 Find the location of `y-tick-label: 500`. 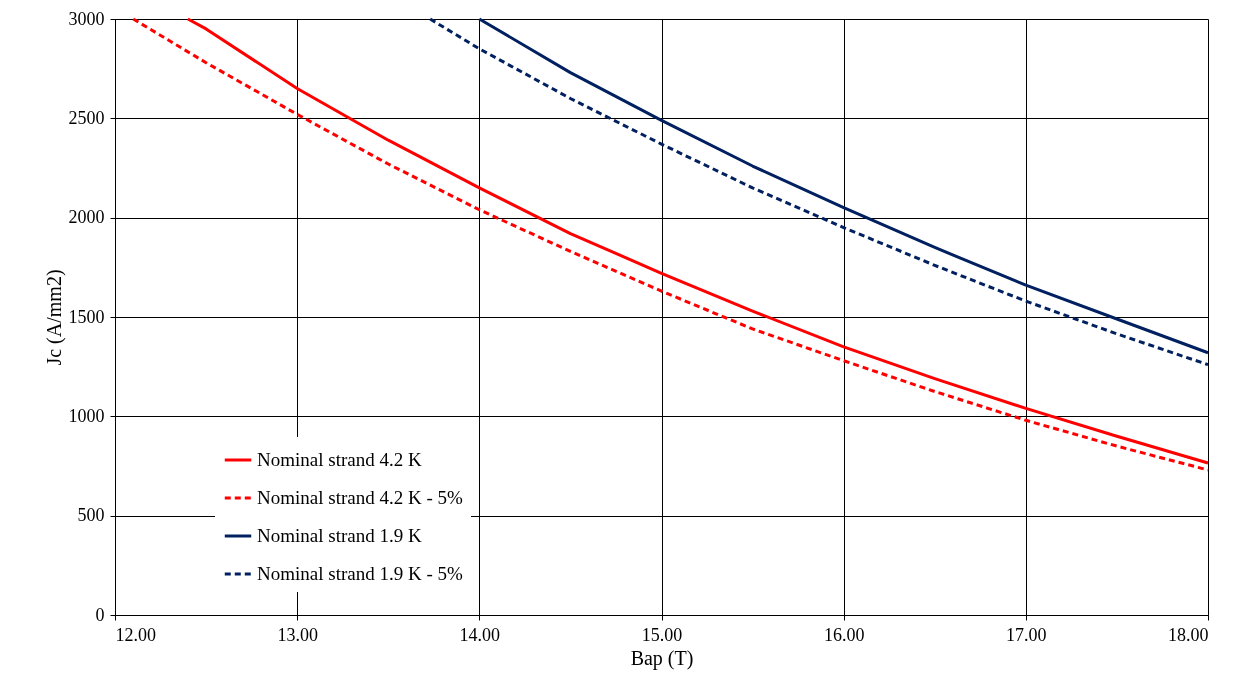

y-tick-label: 500 is located at coordinates (91, 515).